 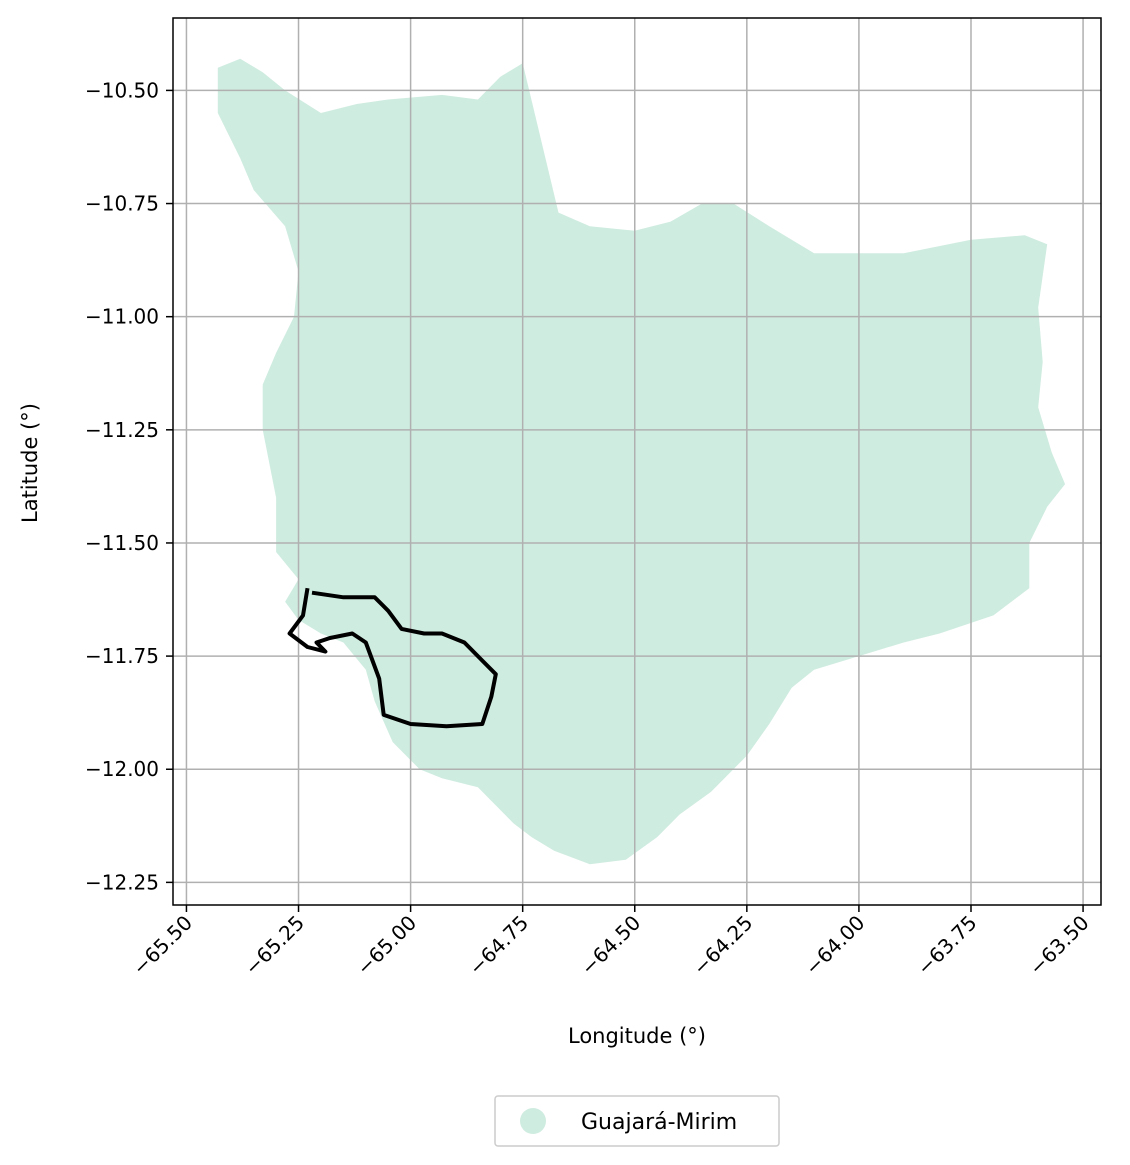 What do you see at coordinates (122, 769) in the screenshot?
I see `y-tick-label: −12.00` at bounding box center [122, 769].